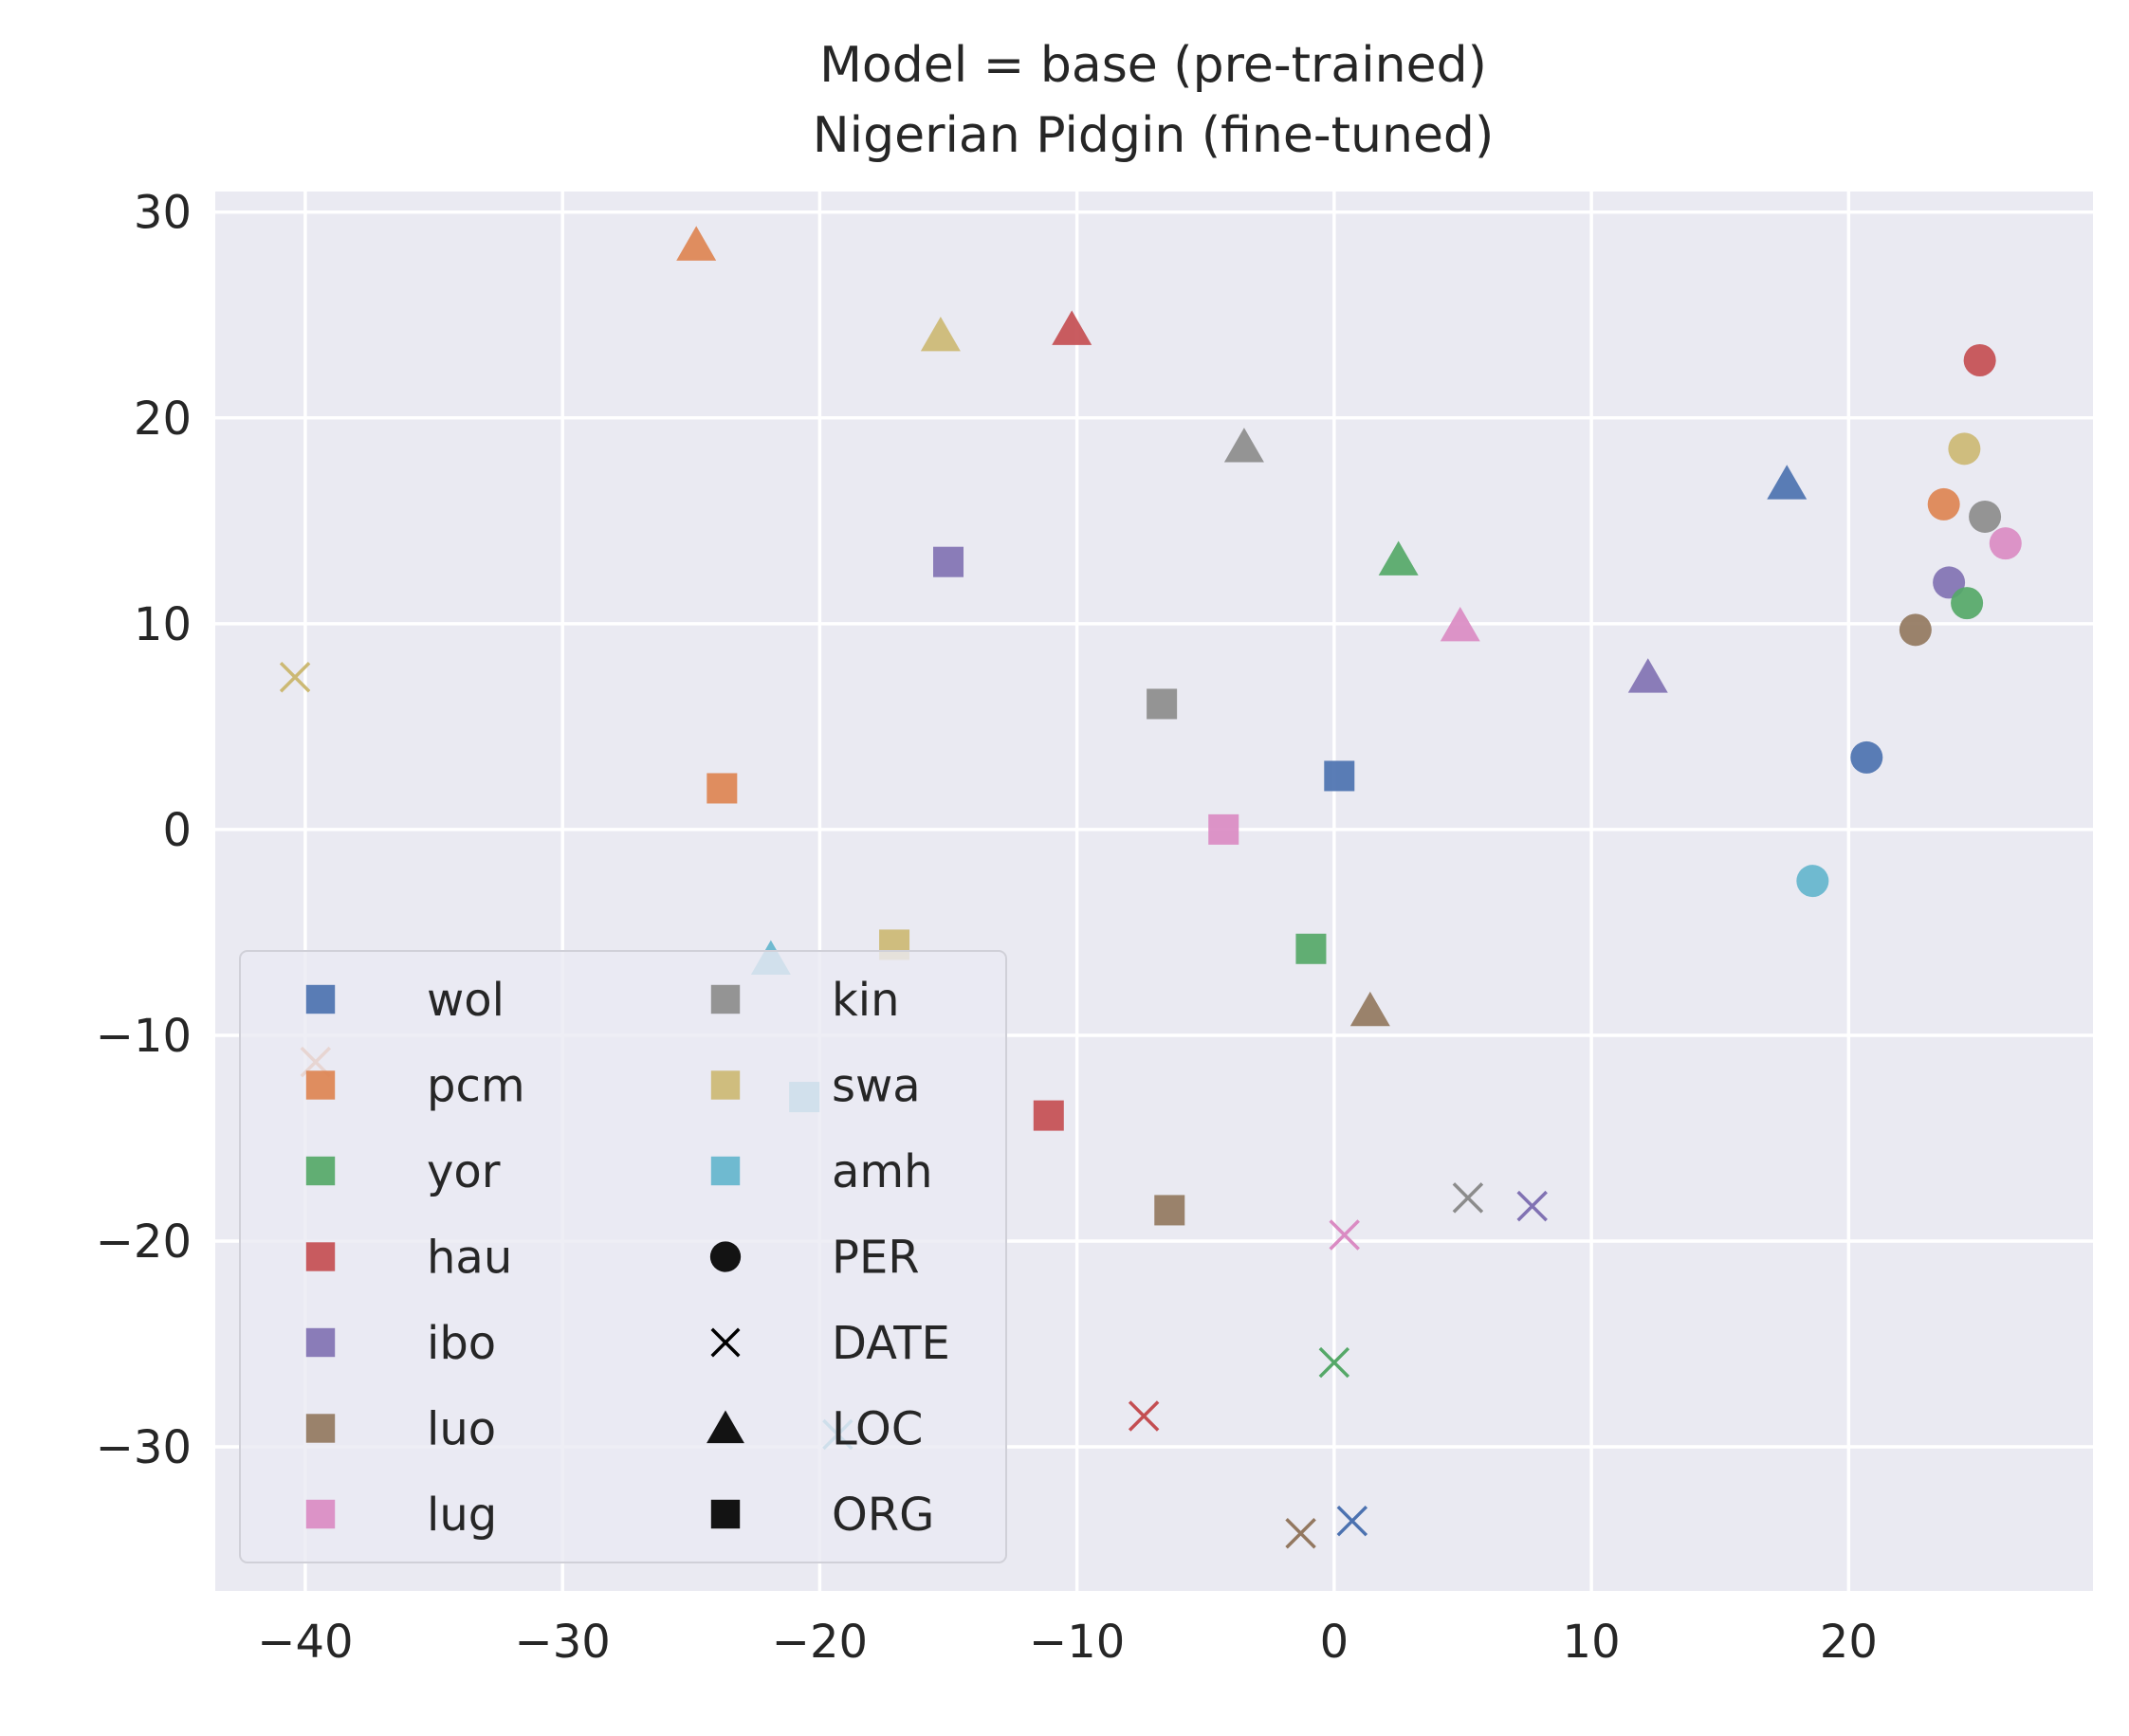  Describe the element at coordinates (883, 1515) in the screenshot. I see `legend-entry-org-label: ORG` at that location.